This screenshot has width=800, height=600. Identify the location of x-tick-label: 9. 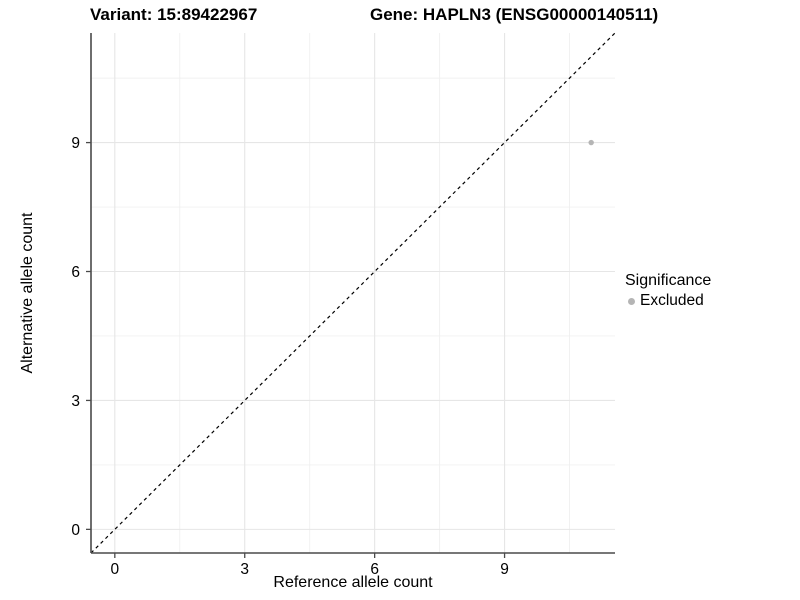
(504, 569).